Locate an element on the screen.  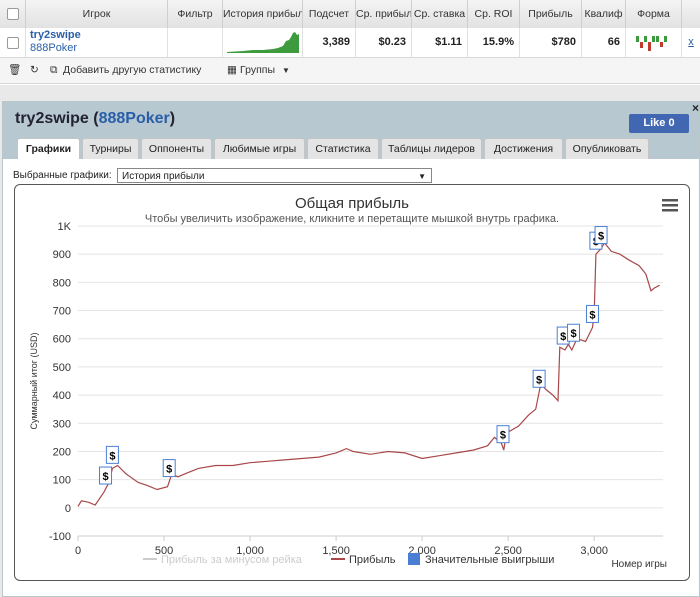
select-all-checkbox is located at coordinates (13, 14).